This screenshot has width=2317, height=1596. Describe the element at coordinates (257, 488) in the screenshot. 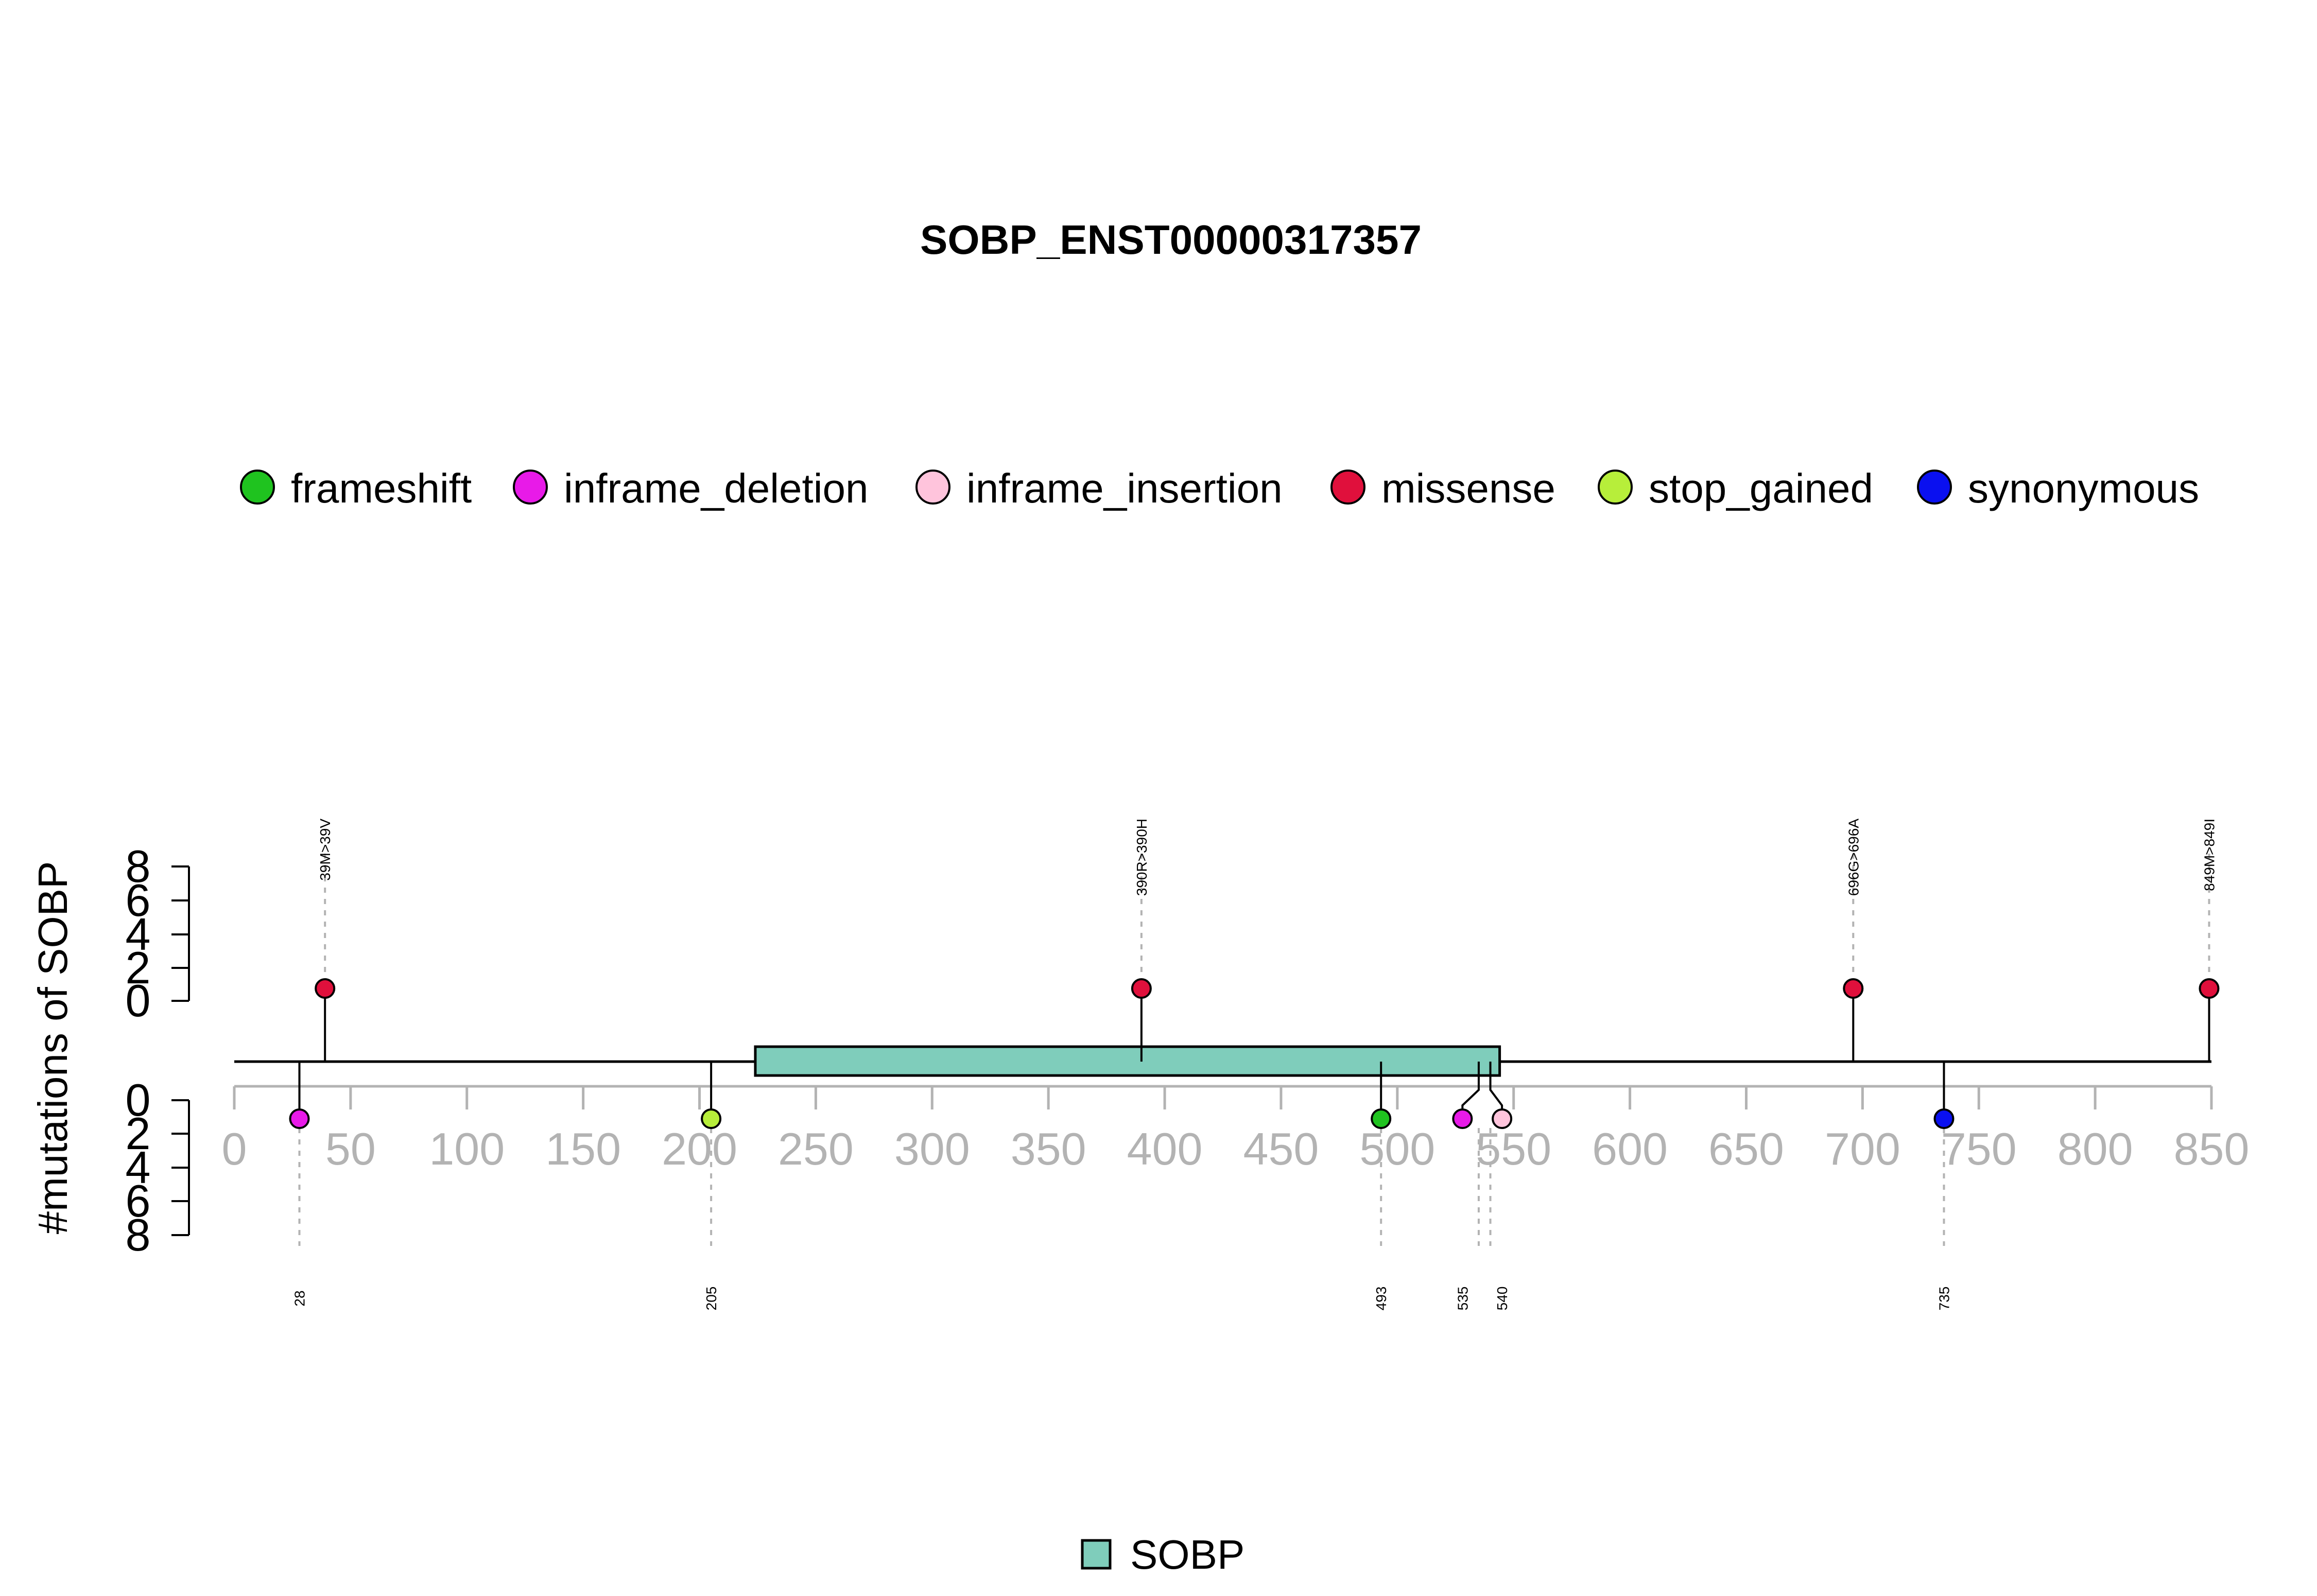

I see `legend-marker-frameshift` at that location.